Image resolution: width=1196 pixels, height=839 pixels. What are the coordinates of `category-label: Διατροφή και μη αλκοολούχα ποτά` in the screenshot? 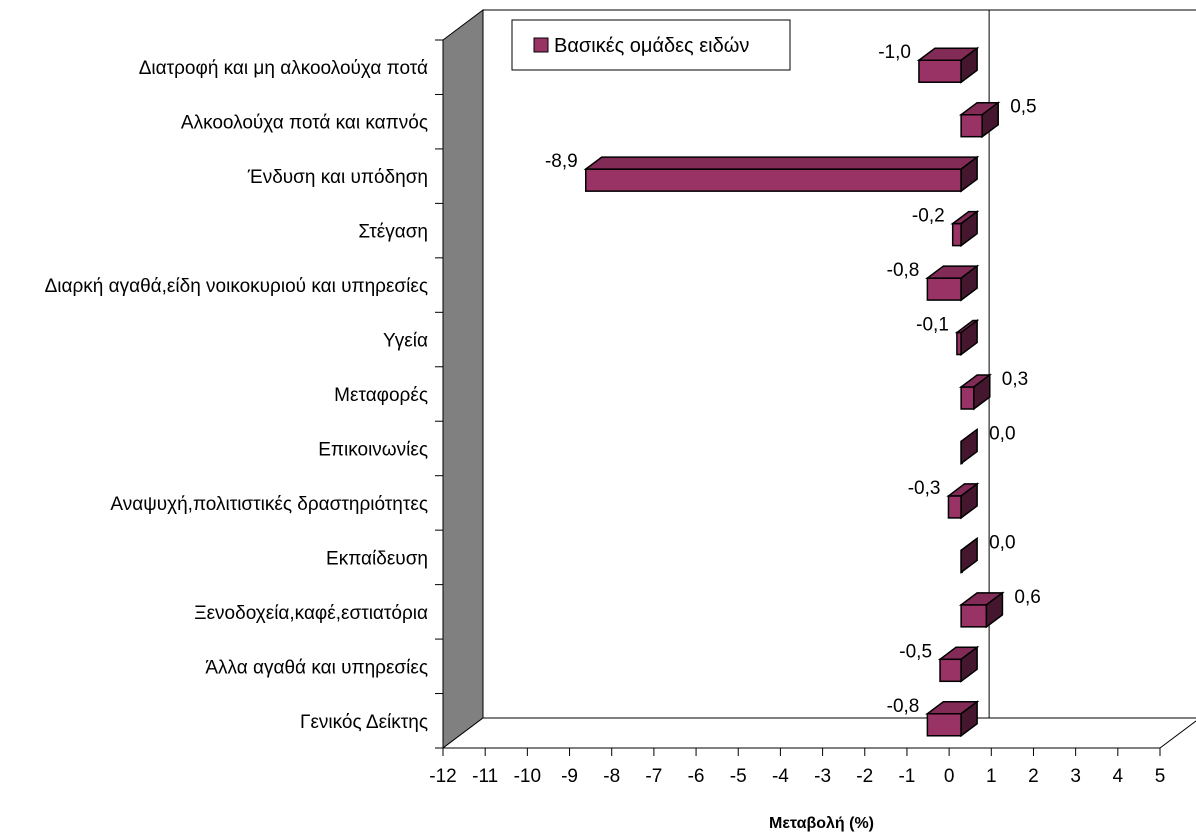 It's located at (283, 68).